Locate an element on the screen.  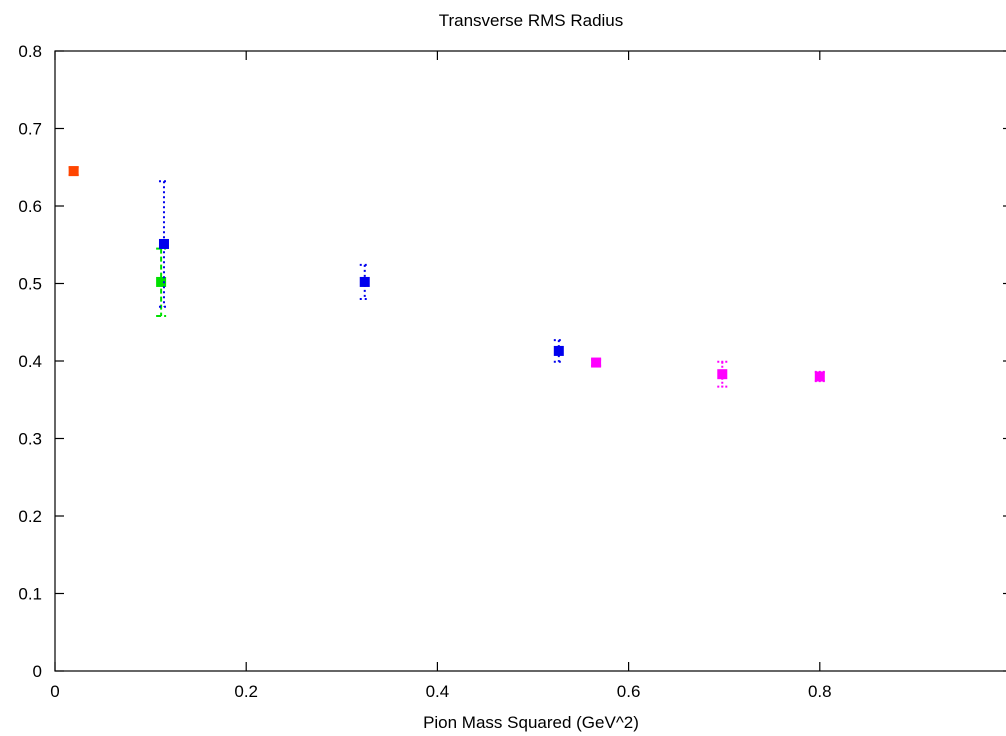
y-tick-label: 0 is located at coordinates (37, 671).